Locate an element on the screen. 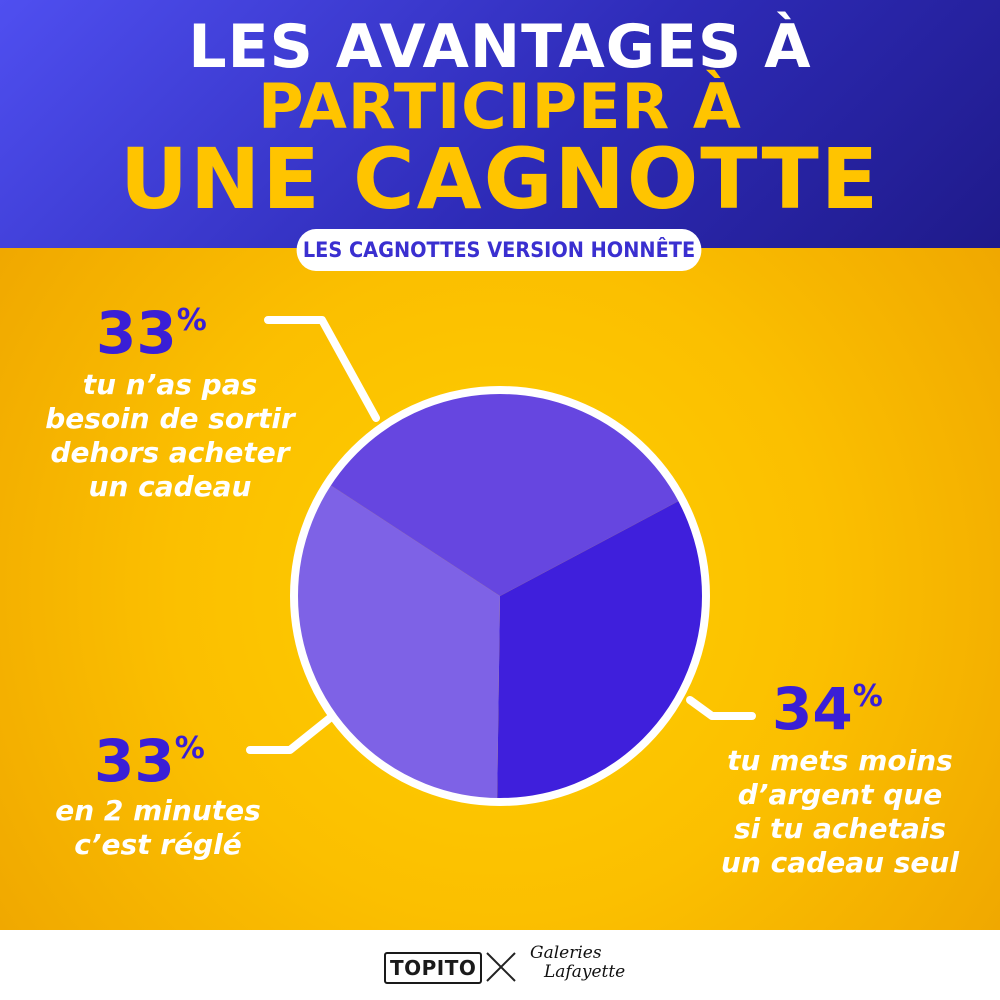 The width and height of the screenshot is (1000, 1000). topito-logo: TOPITO is located at coordinates (433, 968).